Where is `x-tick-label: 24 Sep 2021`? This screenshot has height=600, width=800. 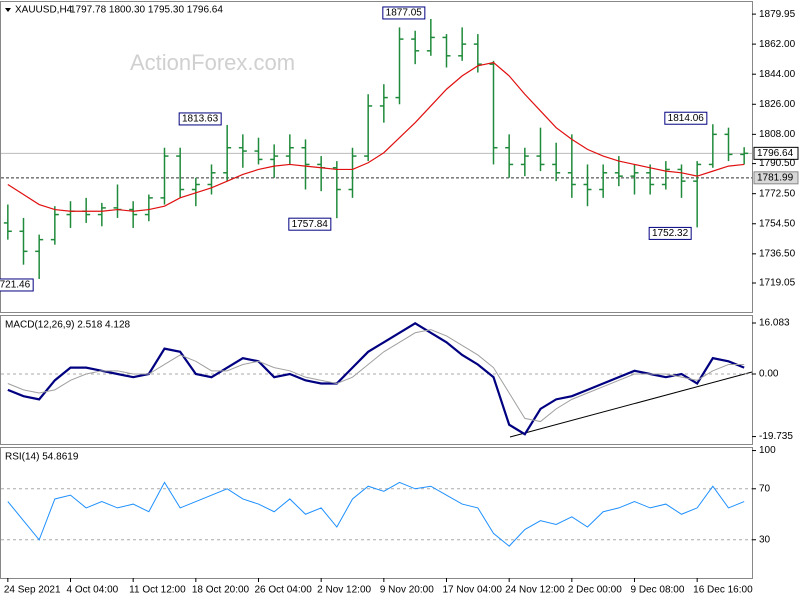 x-tick-label: 24 Sep 2021 is located at coordinates (32, 590).